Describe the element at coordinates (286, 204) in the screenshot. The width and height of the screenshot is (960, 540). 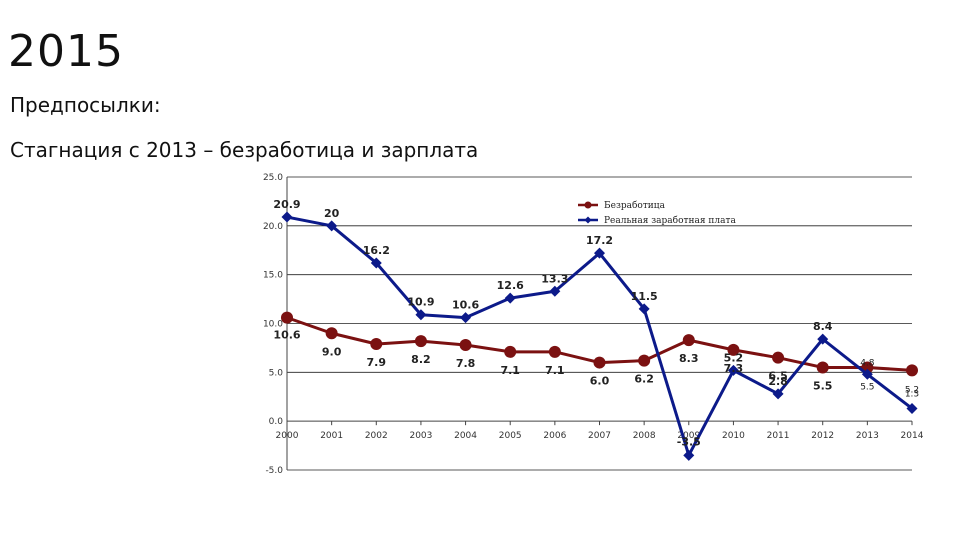
I see `real-wage-data-label: 20.9` at that location.